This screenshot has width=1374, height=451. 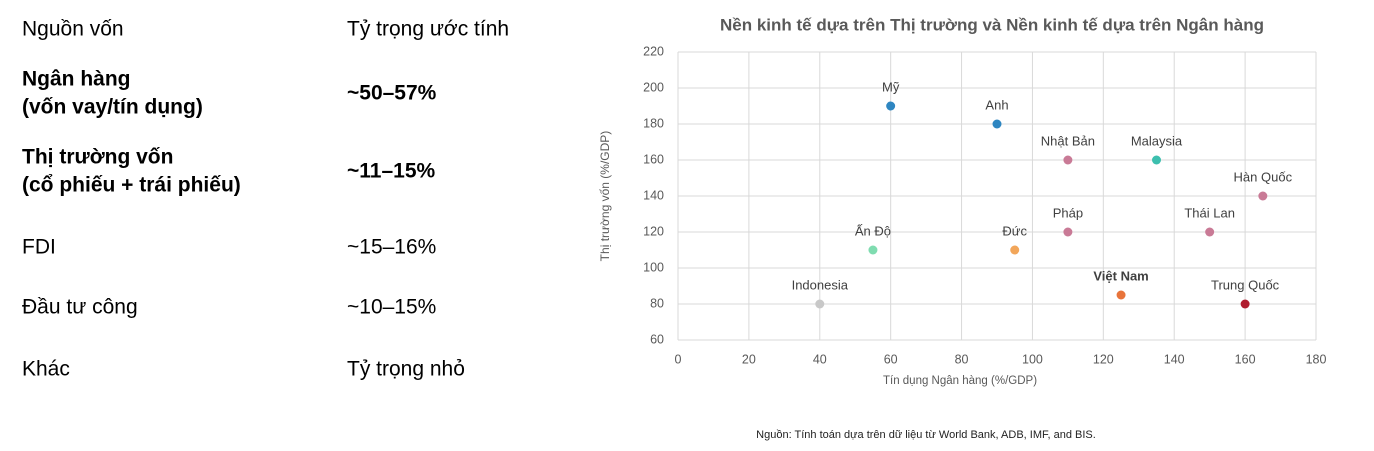 What do you see at coordinates (653, 195) in the screenshot?
I see `y-tick-label: 140` at bounding box center [653, 195].